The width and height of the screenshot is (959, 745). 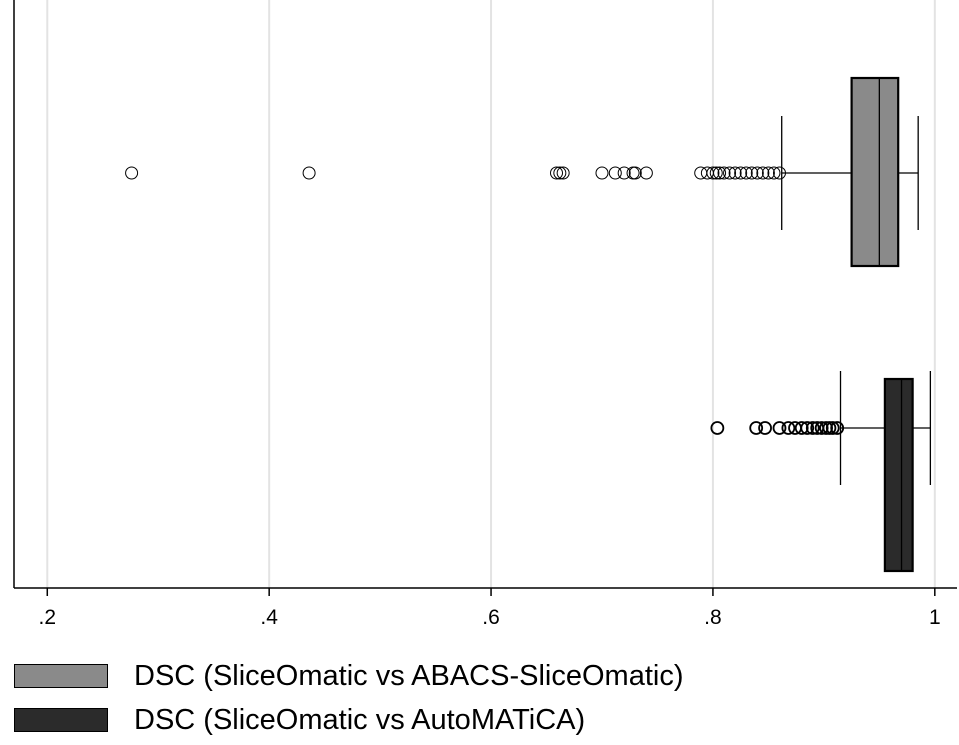 What do you see at coordinates (48, 617) in the screenshot?
I see `x-tick-label: .2` at bounding box center [48, 617].